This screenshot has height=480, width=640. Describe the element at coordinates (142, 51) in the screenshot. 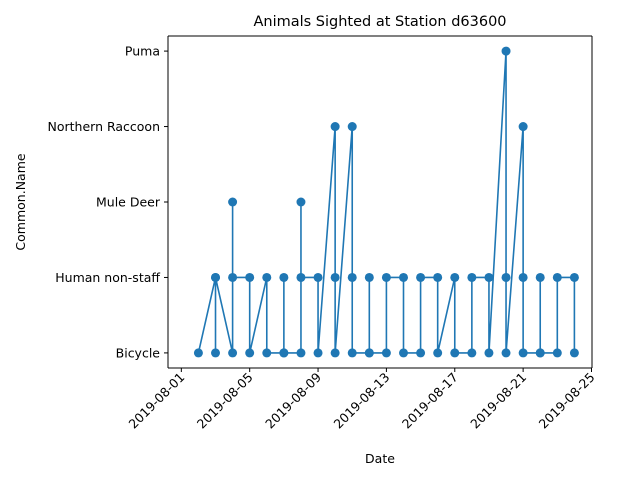

I see `y-tick-label: Puma` at that location.